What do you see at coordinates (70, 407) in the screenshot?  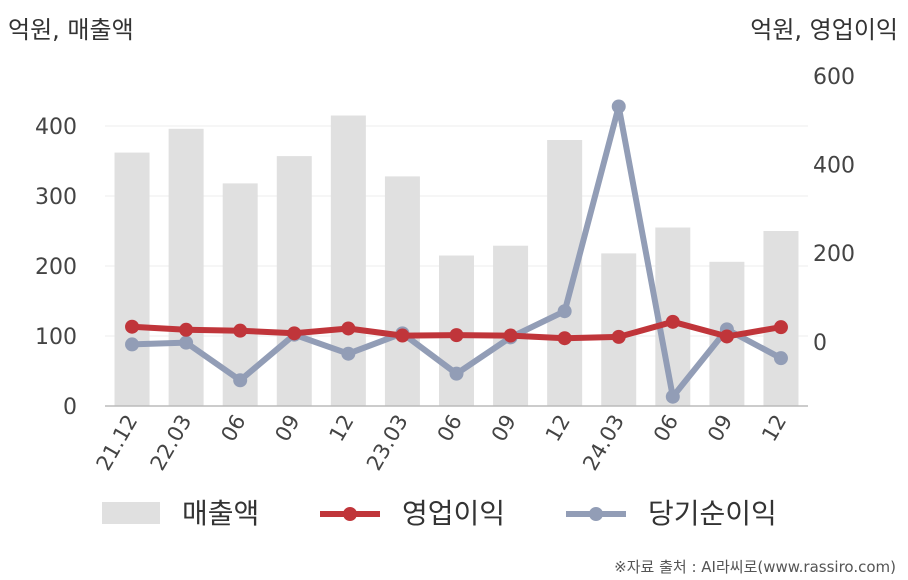 I see `left-tick-label-0: 0` at bounding box center [70, 407].